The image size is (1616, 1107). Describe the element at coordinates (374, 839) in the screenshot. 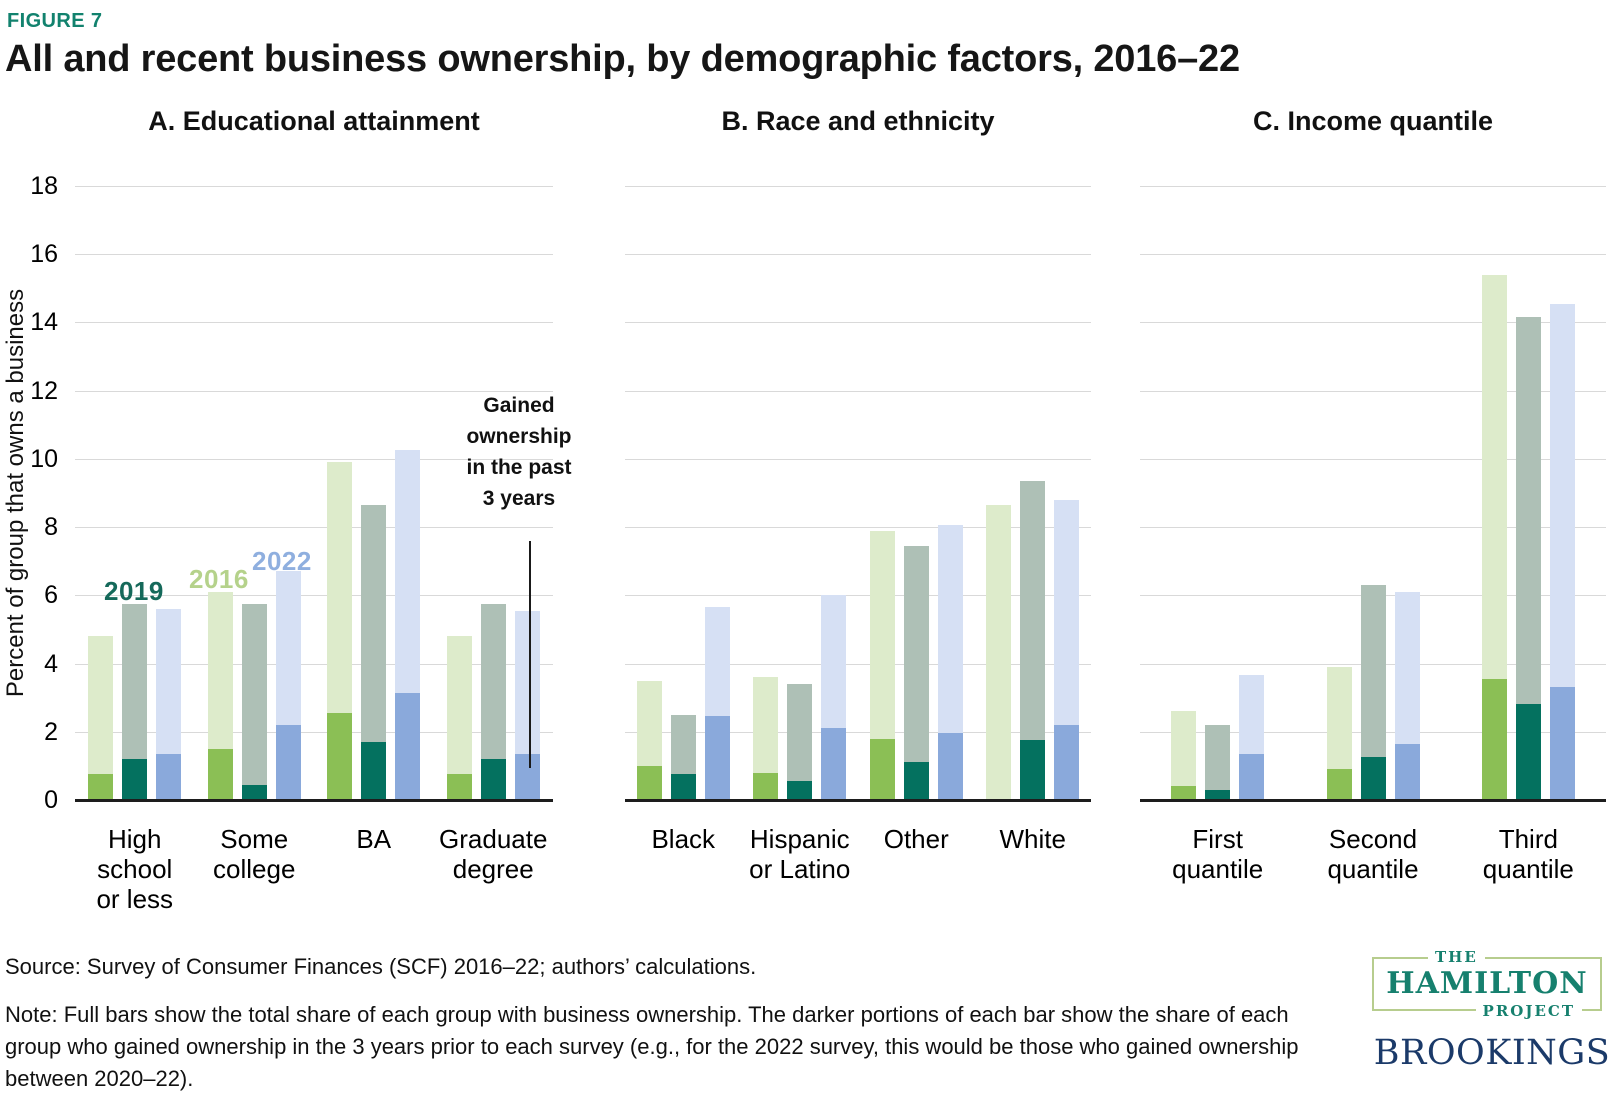

I see `x-axis-category-label: BA` at that location.